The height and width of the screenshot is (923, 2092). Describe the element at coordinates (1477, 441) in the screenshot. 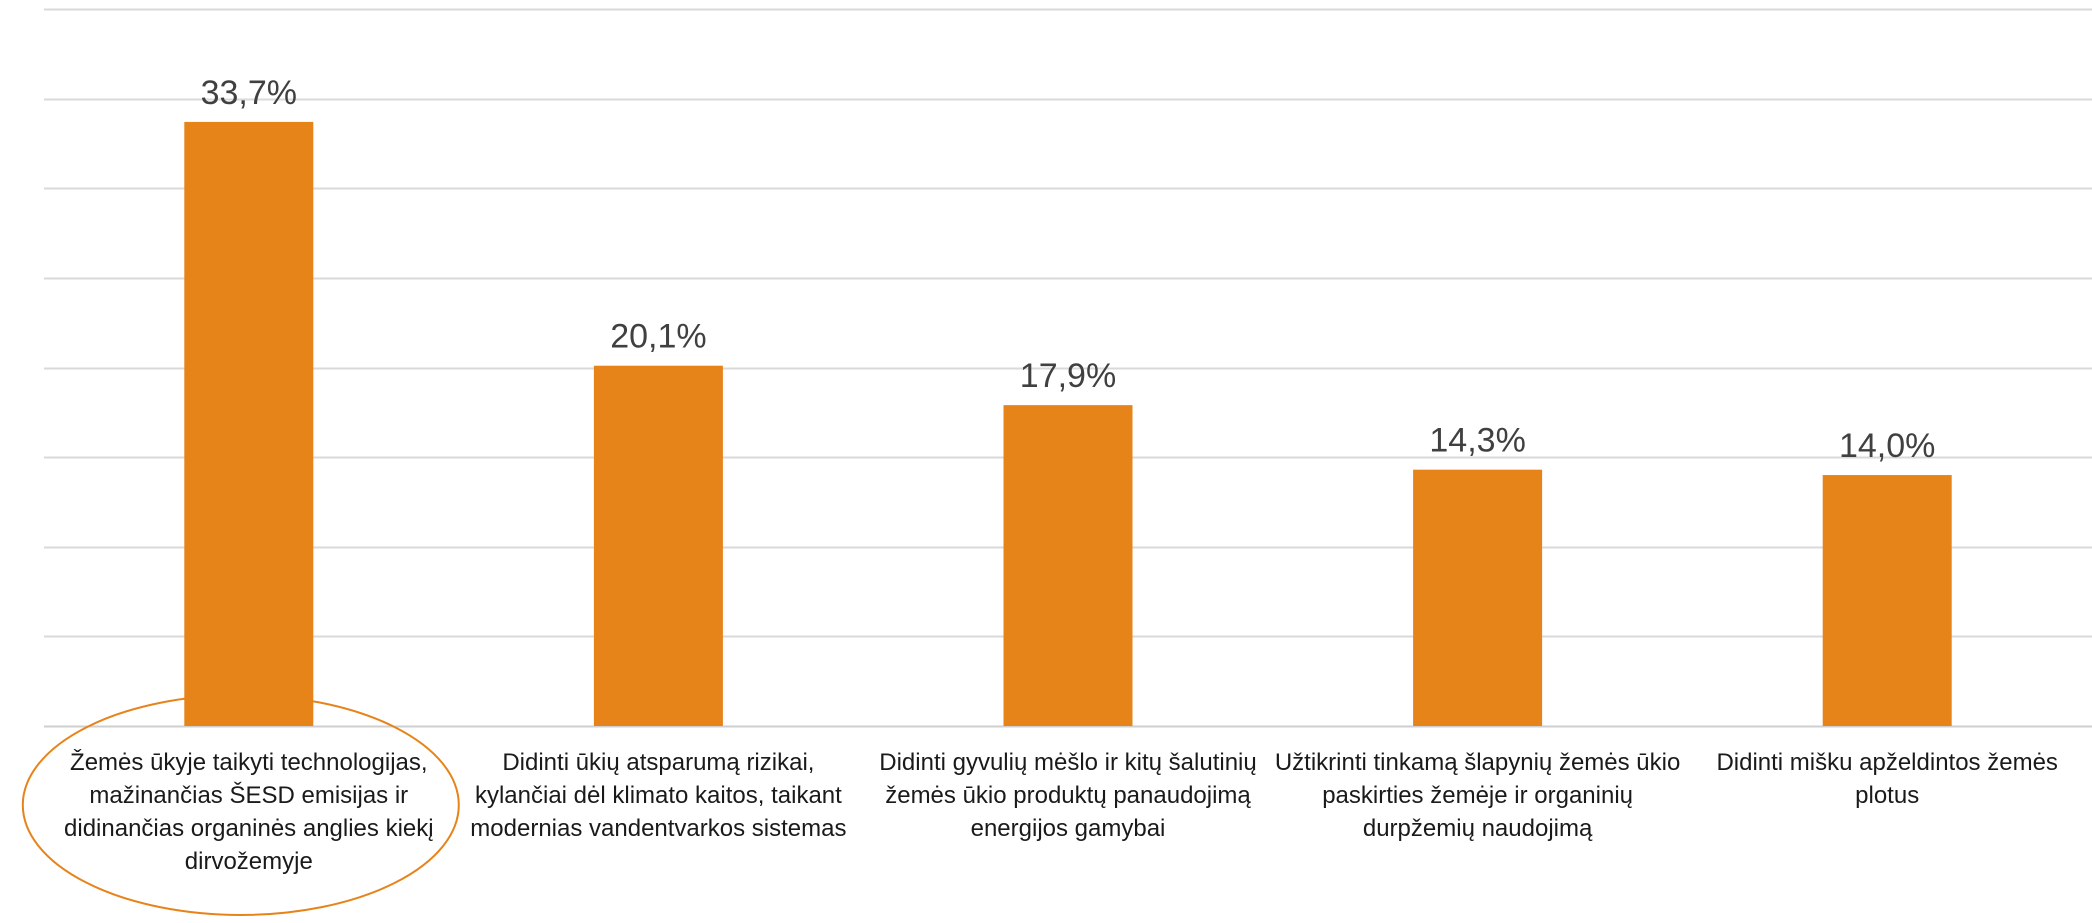

I see `data-label-4: 14,3%` at that location.